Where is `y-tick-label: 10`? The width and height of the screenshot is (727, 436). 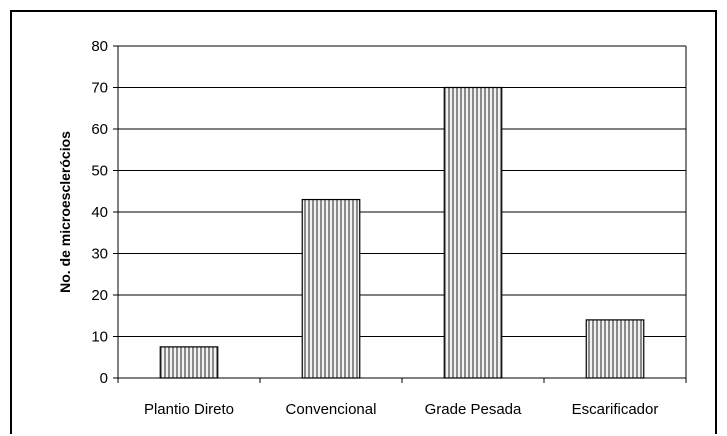
y-tick-label: 10 is located at coordinates (99, 337).